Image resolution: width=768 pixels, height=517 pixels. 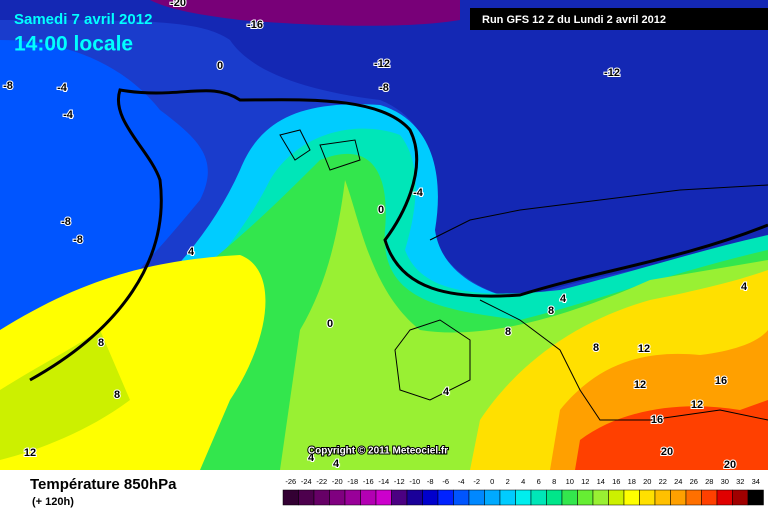 I want to click on colorbar-label: 26, so click(x=694, y=481).